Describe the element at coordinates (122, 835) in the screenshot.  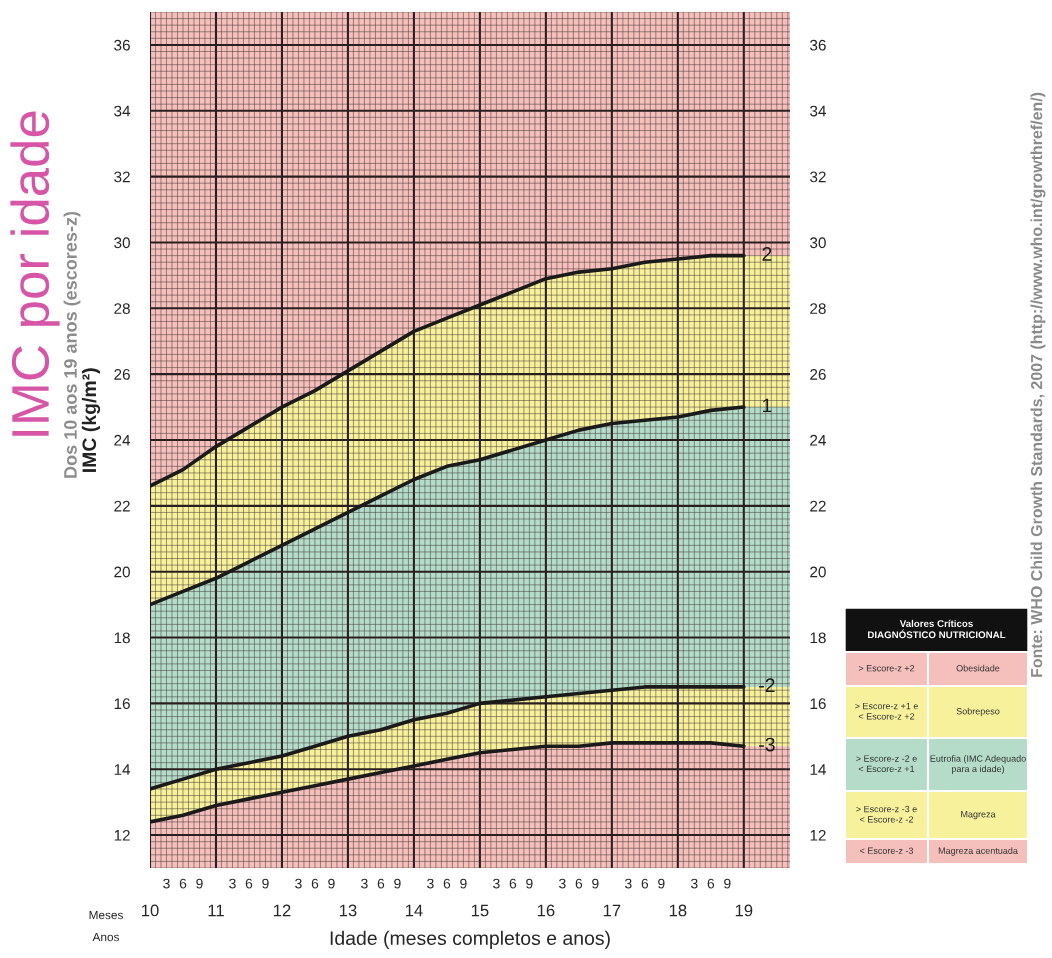
I see `y-tick-label: 12` at that location.